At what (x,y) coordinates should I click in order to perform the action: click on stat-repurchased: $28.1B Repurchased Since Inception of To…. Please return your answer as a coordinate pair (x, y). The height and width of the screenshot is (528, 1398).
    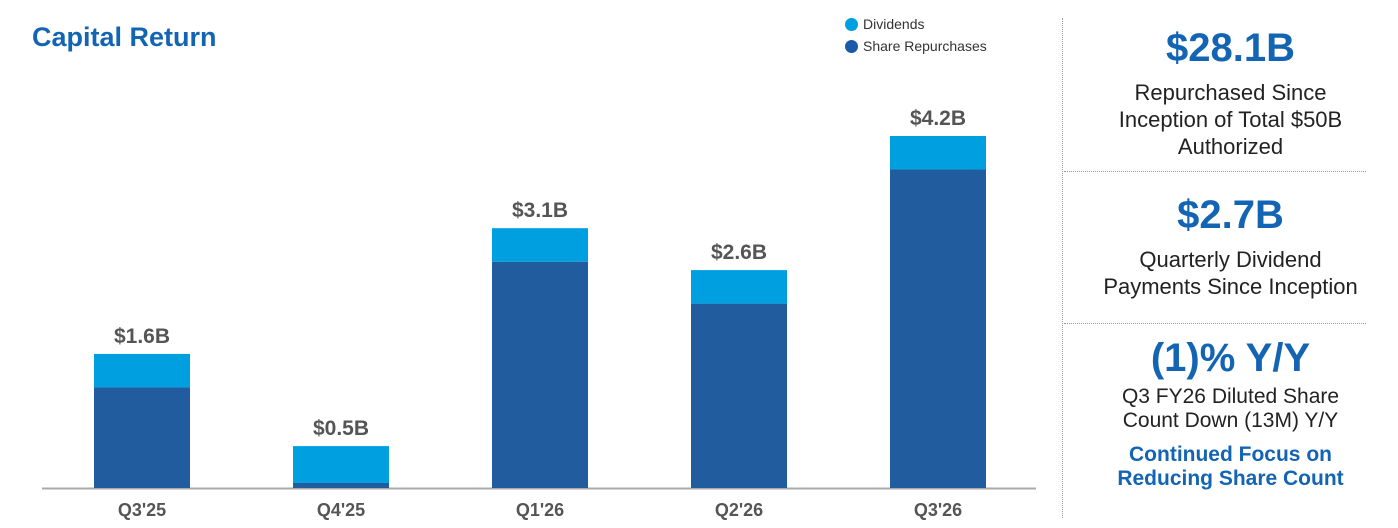
    Looking at the image, I should click on (1230, 93).